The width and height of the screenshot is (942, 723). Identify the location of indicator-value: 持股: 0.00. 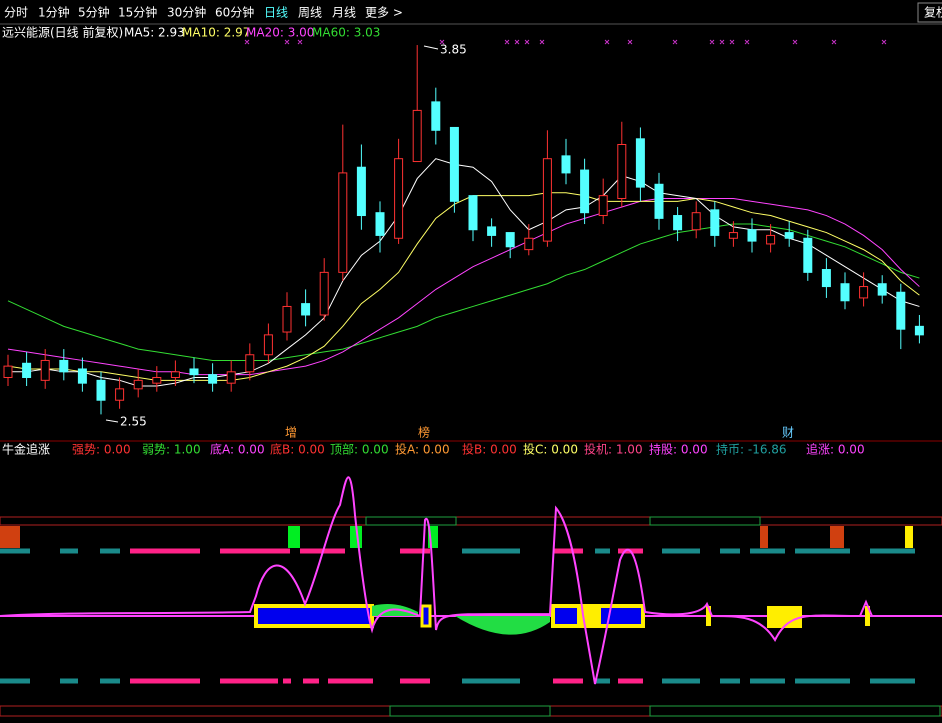
(678, 449).